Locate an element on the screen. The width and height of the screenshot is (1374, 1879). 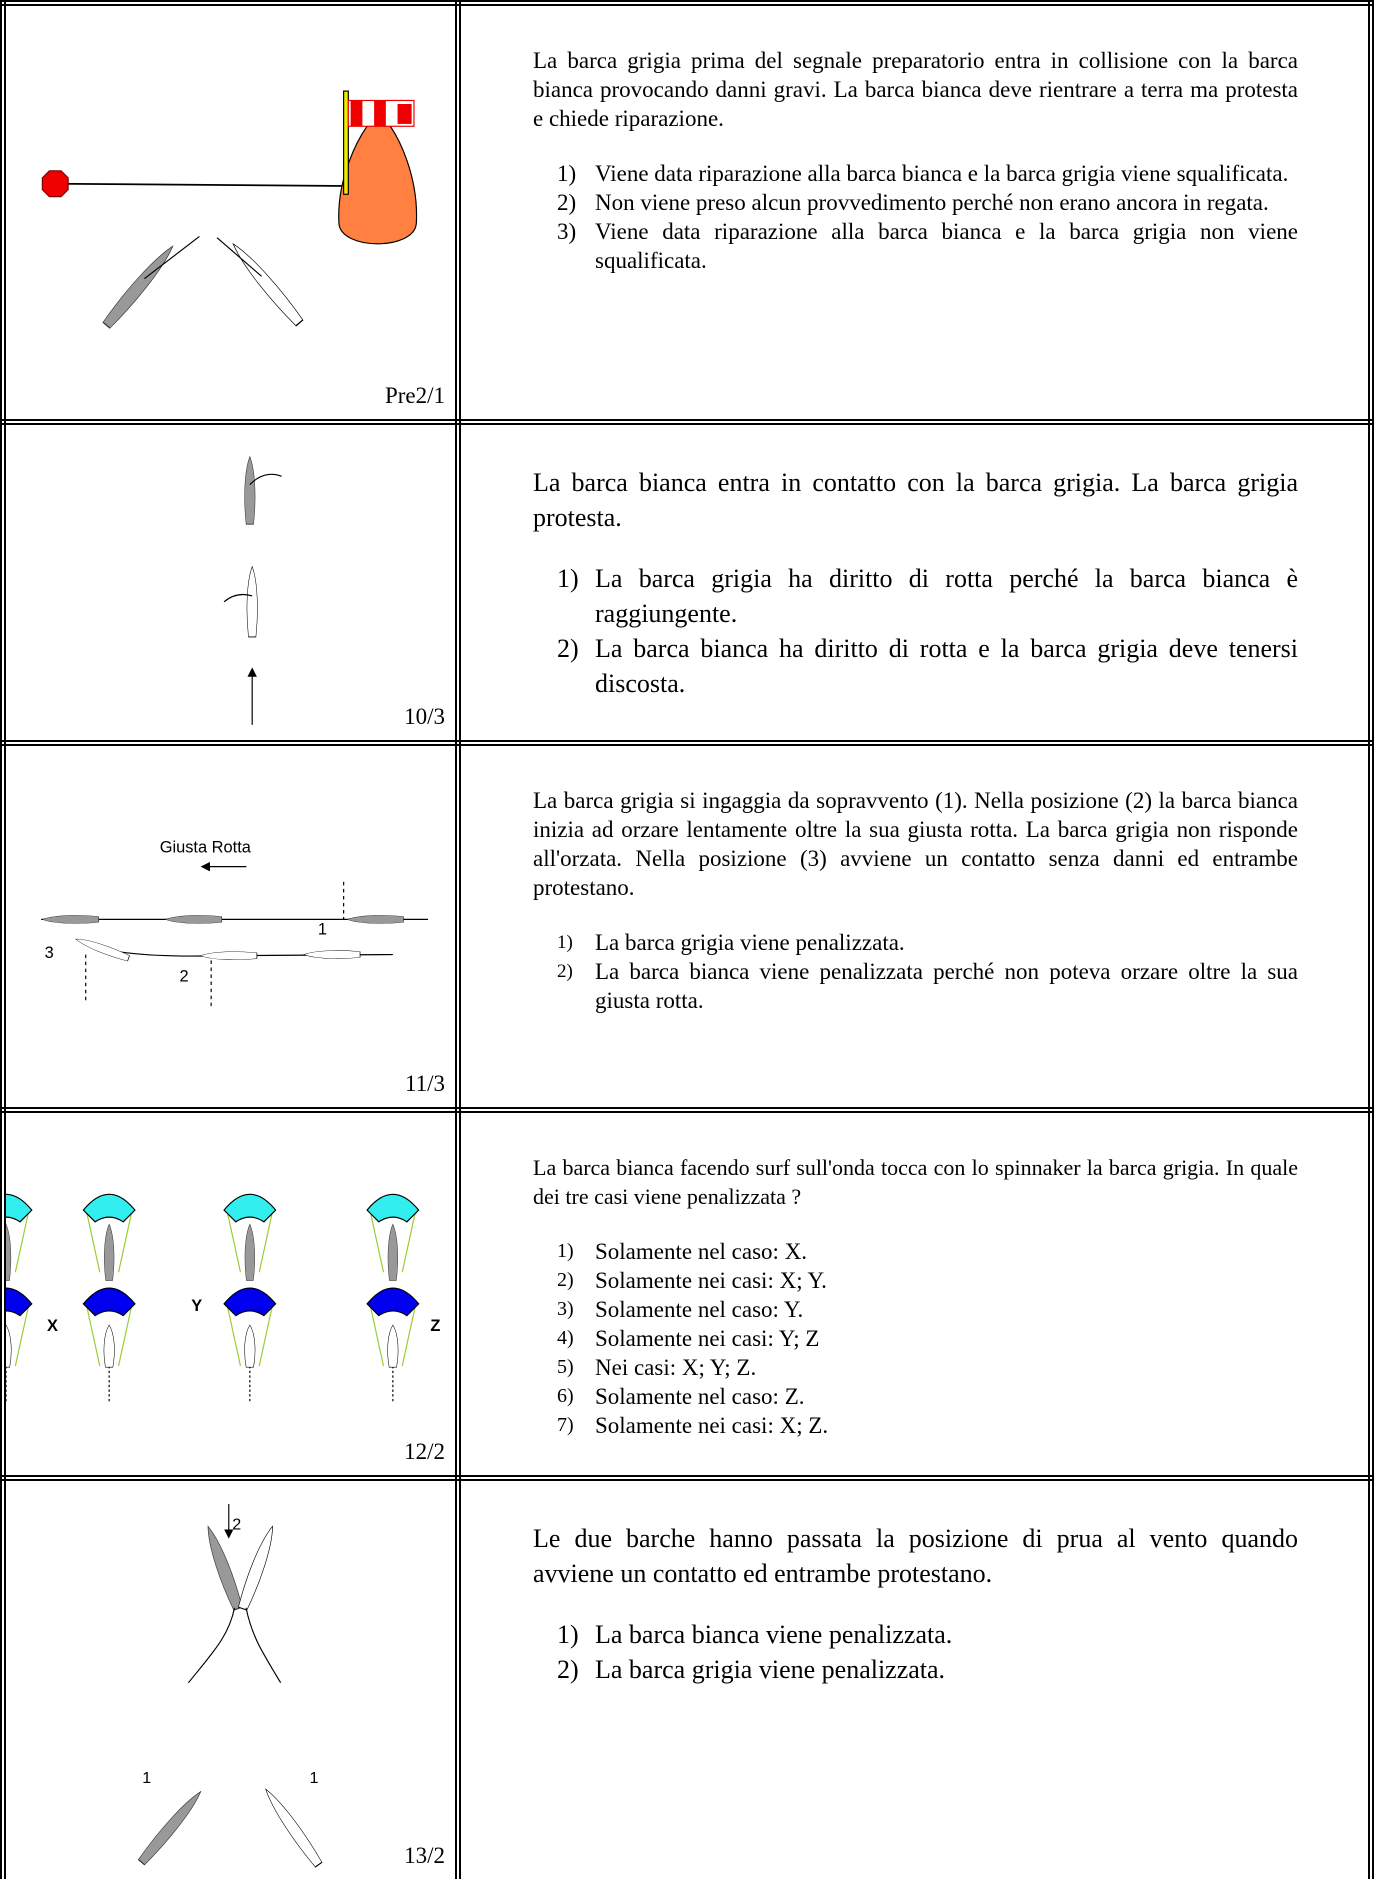
option-number: 6) is located at coordinates (565, 1396).